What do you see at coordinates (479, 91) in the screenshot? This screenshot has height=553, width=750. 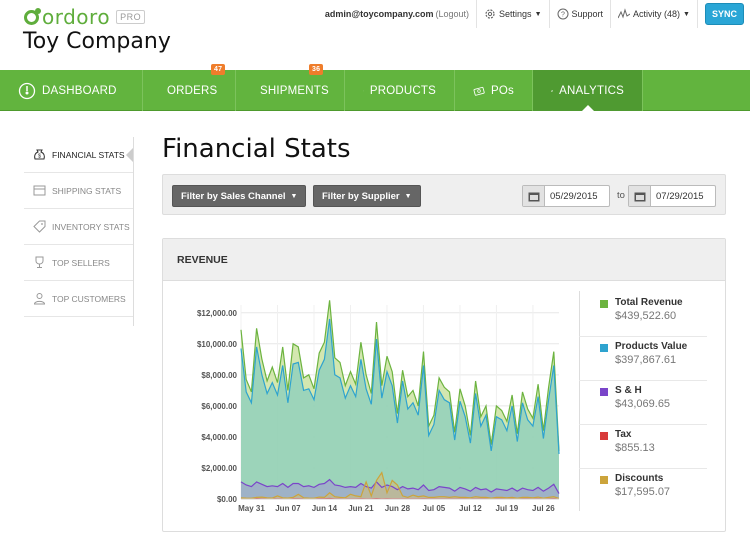 I see `money-icon` at bounding box center [479, 91].